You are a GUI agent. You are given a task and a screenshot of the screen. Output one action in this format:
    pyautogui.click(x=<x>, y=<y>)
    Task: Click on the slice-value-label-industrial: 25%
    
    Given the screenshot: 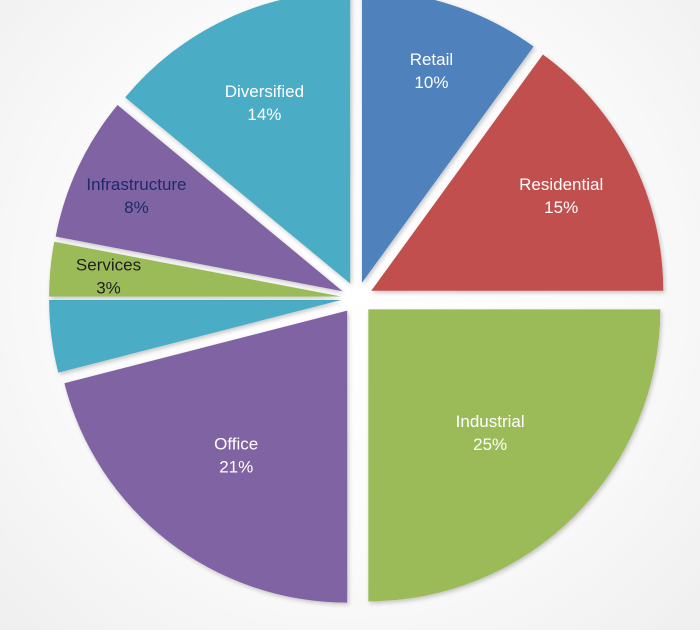 What is the action you would take?
    pyautogui.click(x=490, y=444)
    